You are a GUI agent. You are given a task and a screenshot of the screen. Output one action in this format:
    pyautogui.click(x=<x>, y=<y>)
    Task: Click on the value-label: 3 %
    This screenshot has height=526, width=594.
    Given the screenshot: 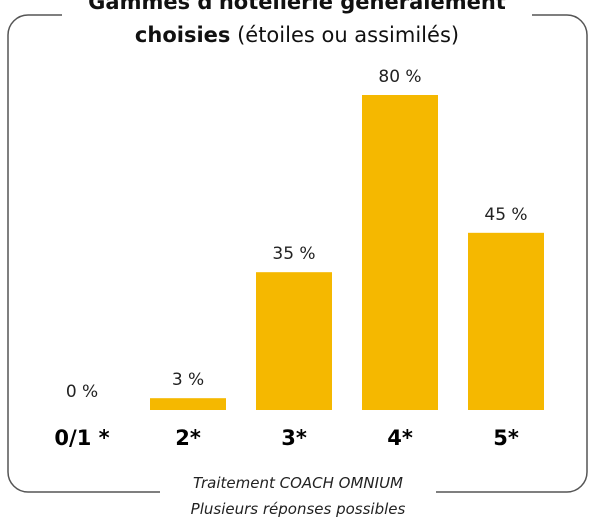 What is the action you would take?
    pyautogui.click(x=188, y=380)
    